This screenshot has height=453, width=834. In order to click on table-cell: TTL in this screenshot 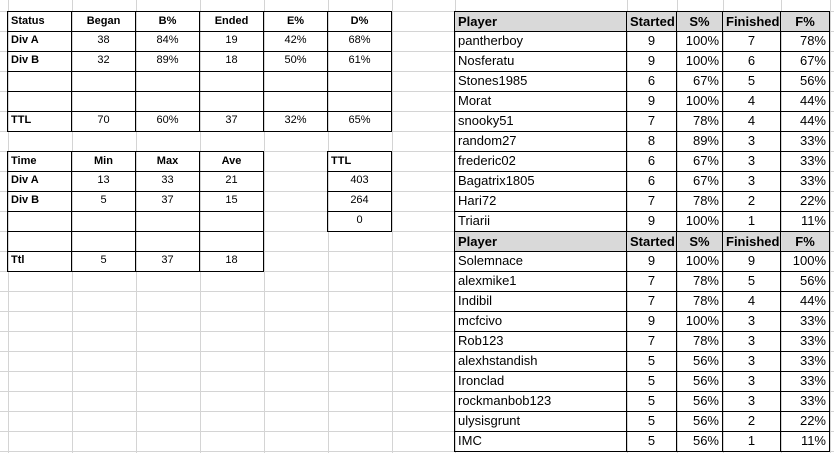, I will do `click(39, 121)`.